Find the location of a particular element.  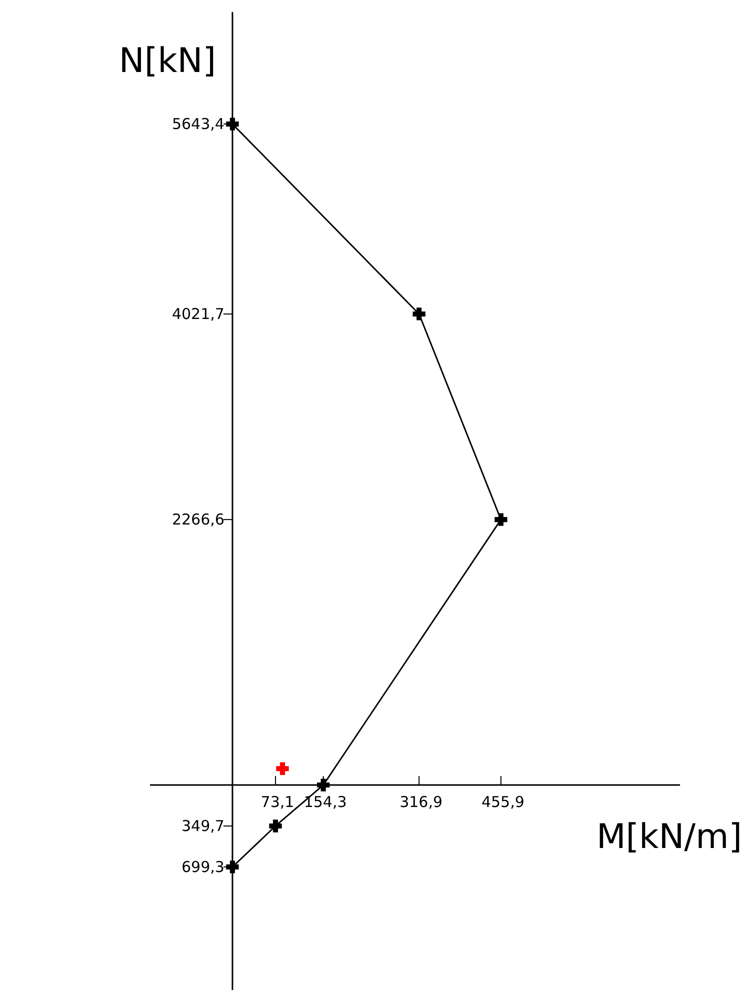

x-tick-label: 316,9 is located at coordinates (421, 802).